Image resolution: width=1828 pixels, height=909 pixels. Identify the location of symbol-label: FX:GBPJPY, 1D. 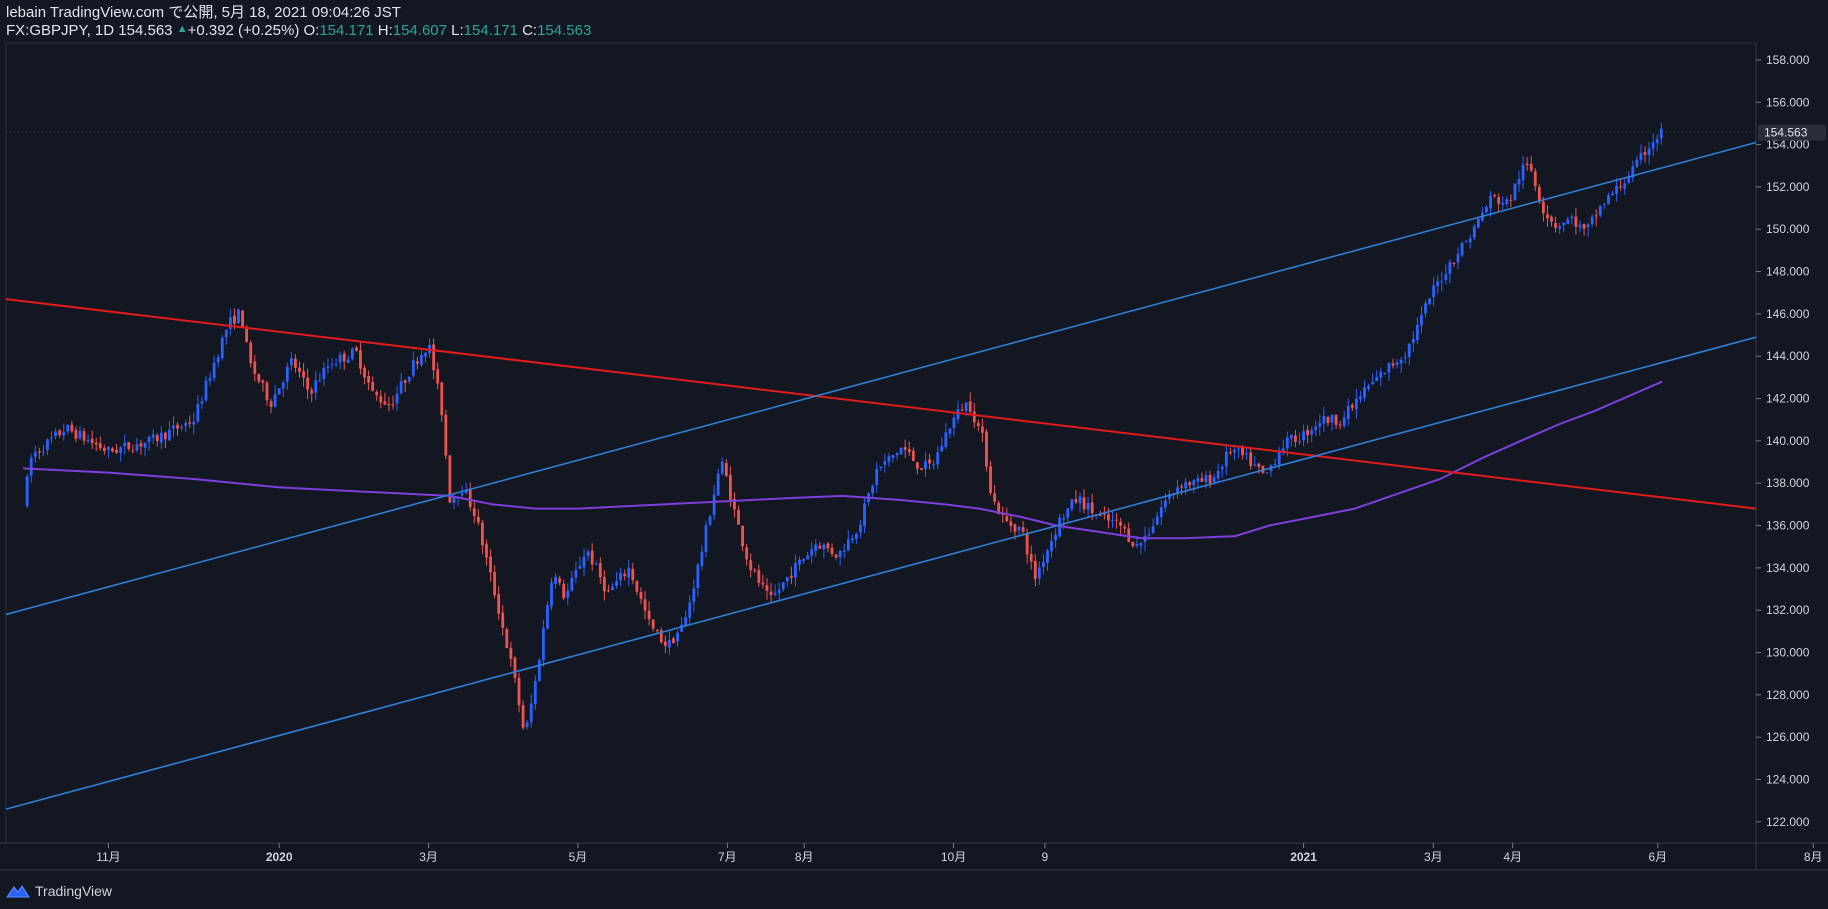
(60, 30).